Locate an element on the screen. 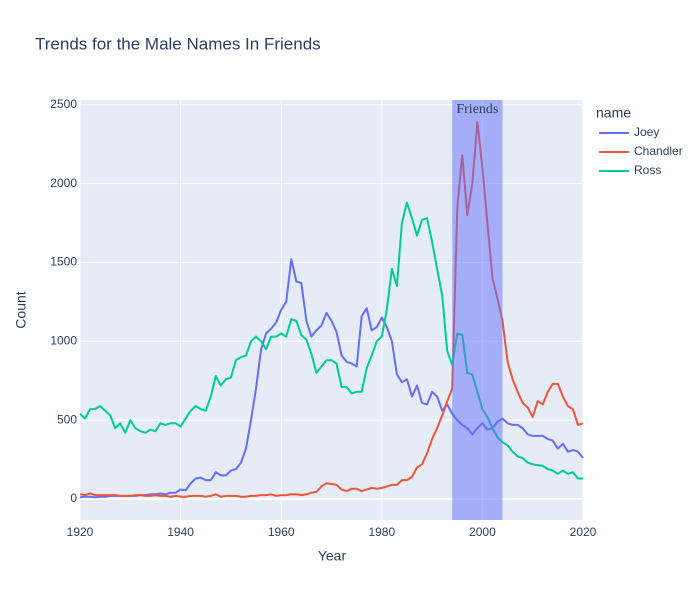 Image resolution: width=700 pixels, height=605 pixels. y-axis-title: Count is located at coordinates (21, 309).